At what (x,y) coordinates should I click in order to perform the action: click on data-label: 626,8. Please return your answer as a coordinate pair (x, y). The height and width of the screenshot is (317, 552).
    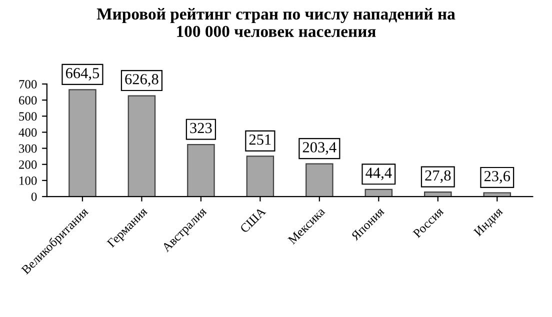
    Looking at the image, I should click on (141, 80).